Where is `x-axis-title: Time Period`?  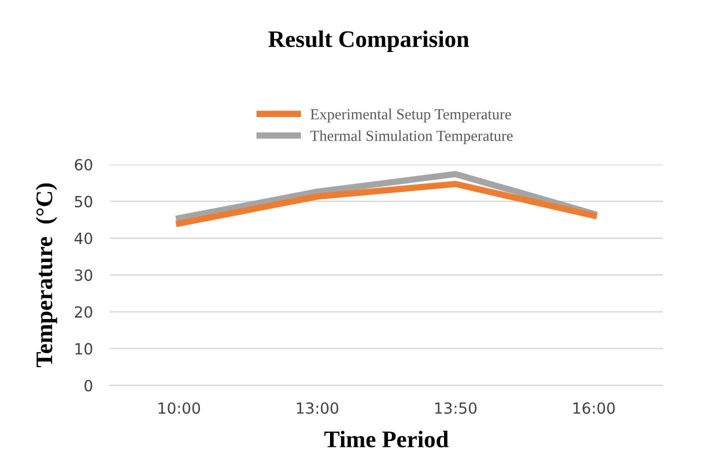 x-axis-title: Time Period is located at coordinates (386, 439).